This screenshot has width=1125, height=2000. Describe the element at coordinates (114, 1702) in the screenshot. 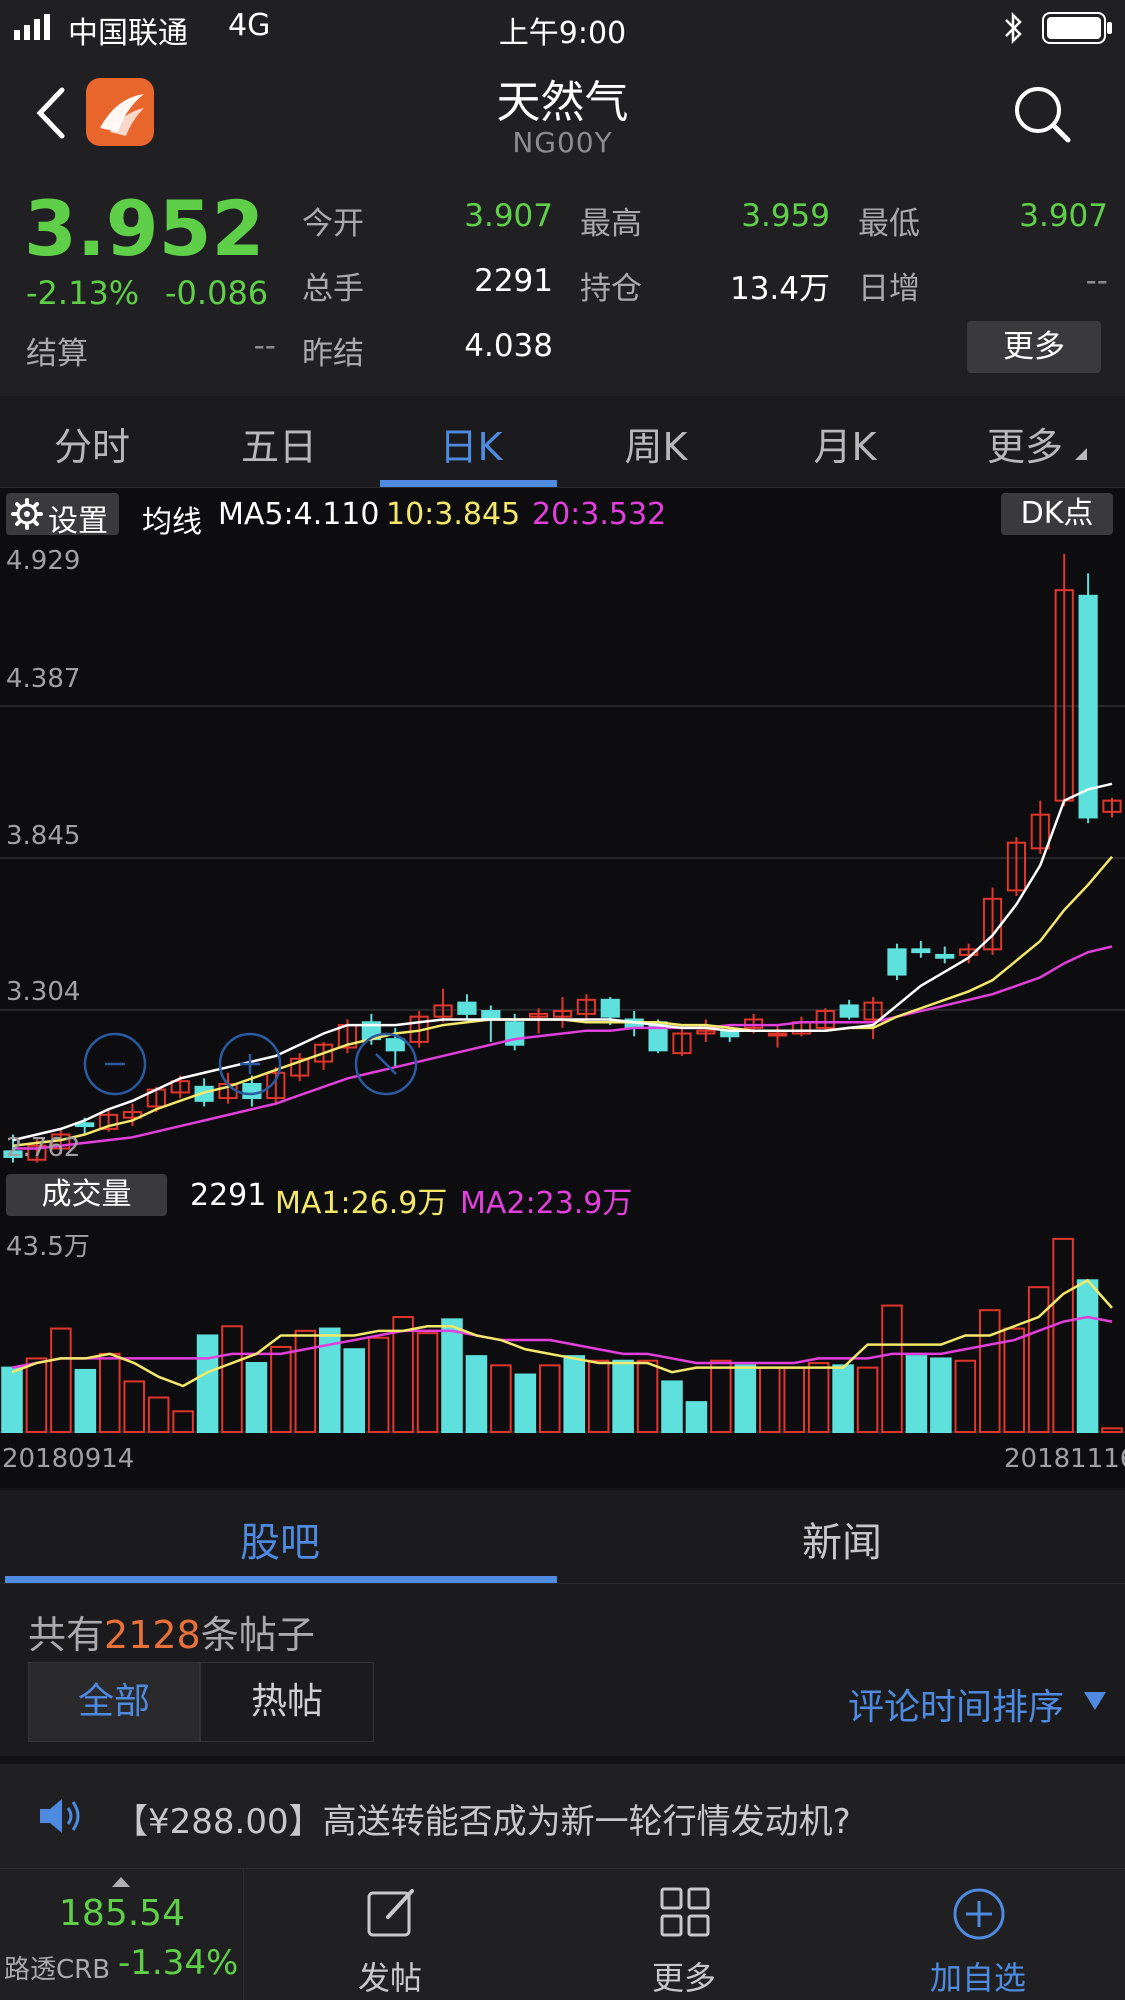

I see `filter-all-button: 全部` at that location.